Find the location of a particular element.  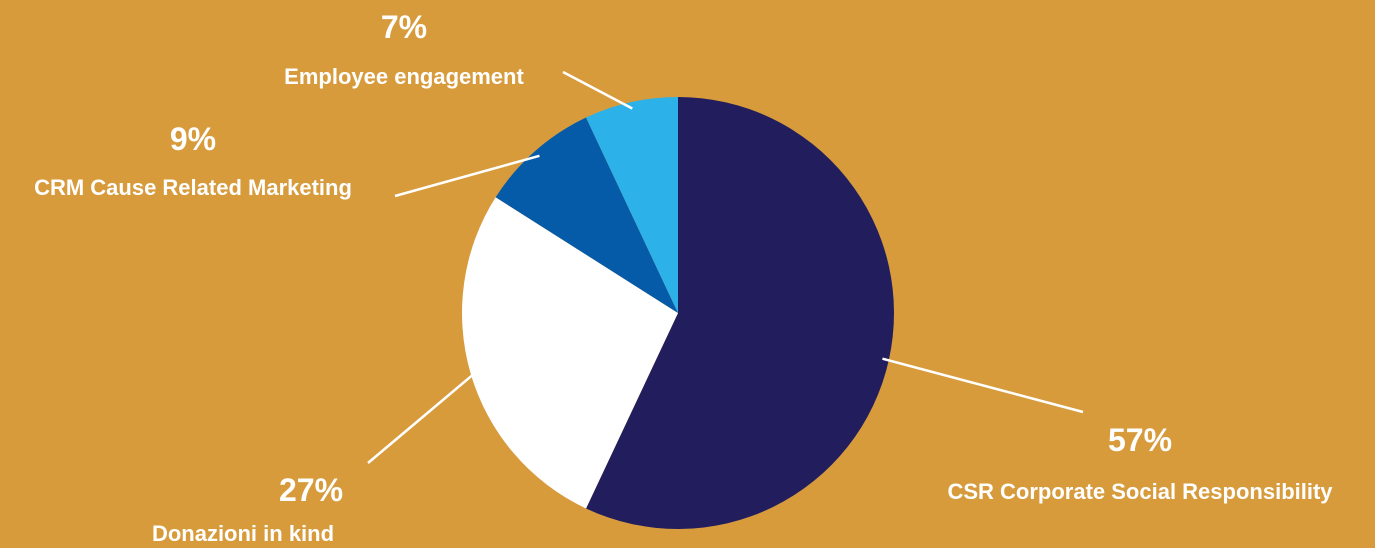

slice-label-employee: Employee engagement is located at coordinates (404, 76).